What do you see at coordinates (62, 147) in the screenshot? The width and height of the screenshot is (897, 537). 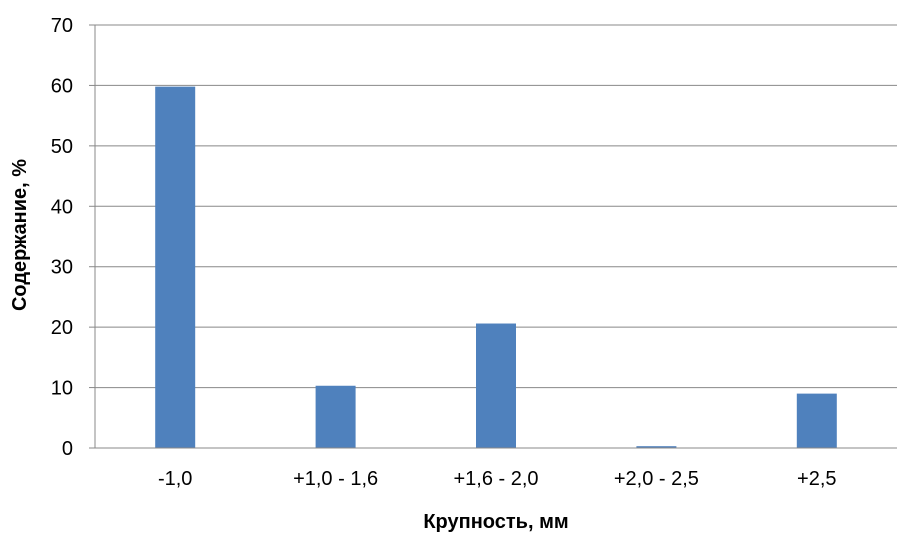 I see `y-tick-label: 50` at bounding box center [62, 147].